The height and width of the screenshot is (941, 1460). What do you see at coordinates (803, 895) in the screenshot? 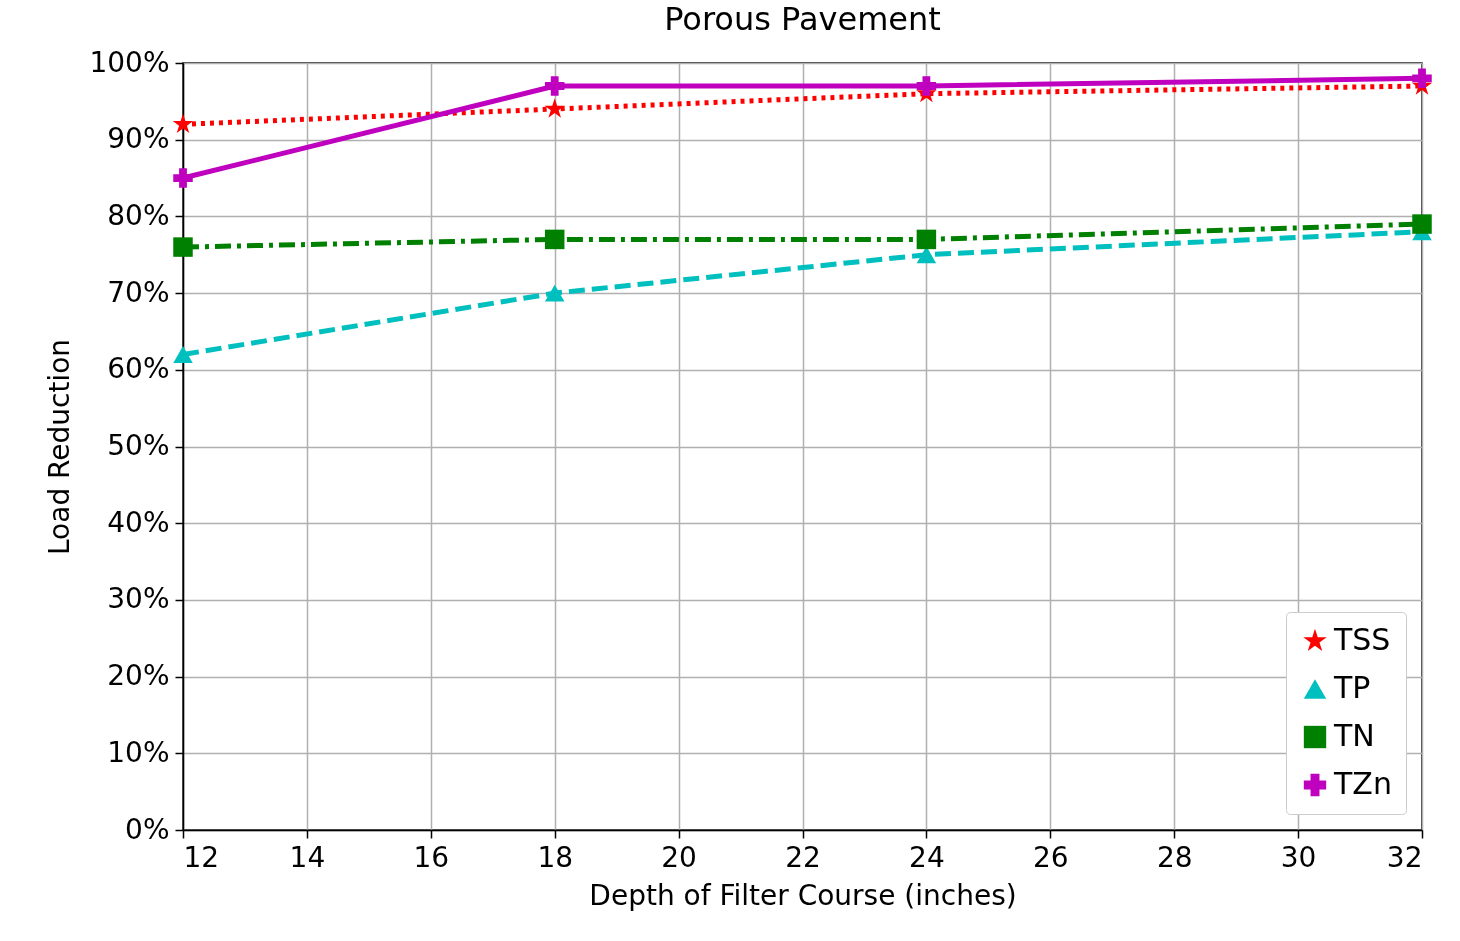
I see `x-axis-title: Depth of Filter Course (inches)` at bounding box center [803, 895].